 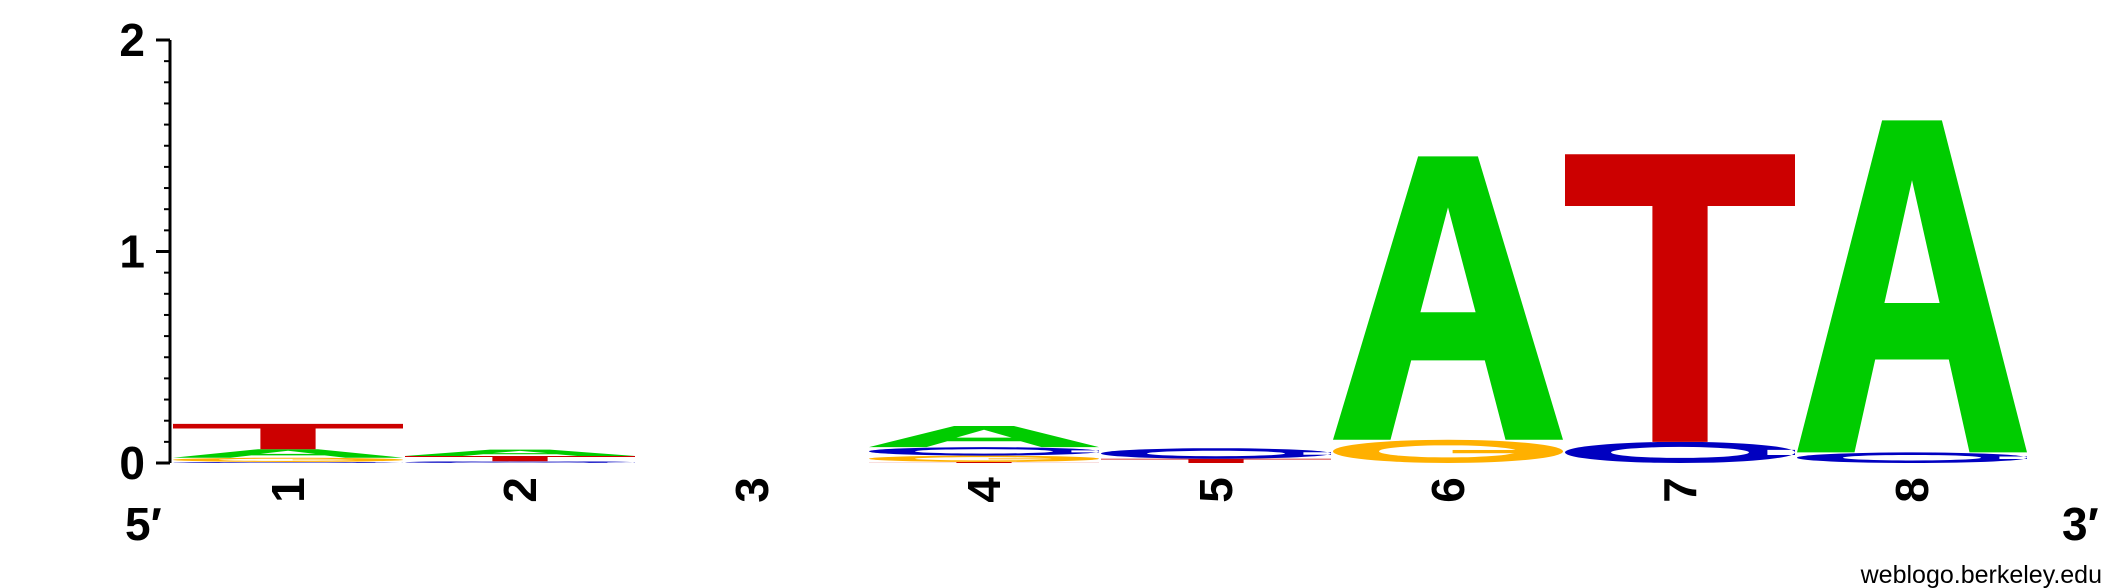 I want to click on position-label-4: 4, so click(x=984, y=490).